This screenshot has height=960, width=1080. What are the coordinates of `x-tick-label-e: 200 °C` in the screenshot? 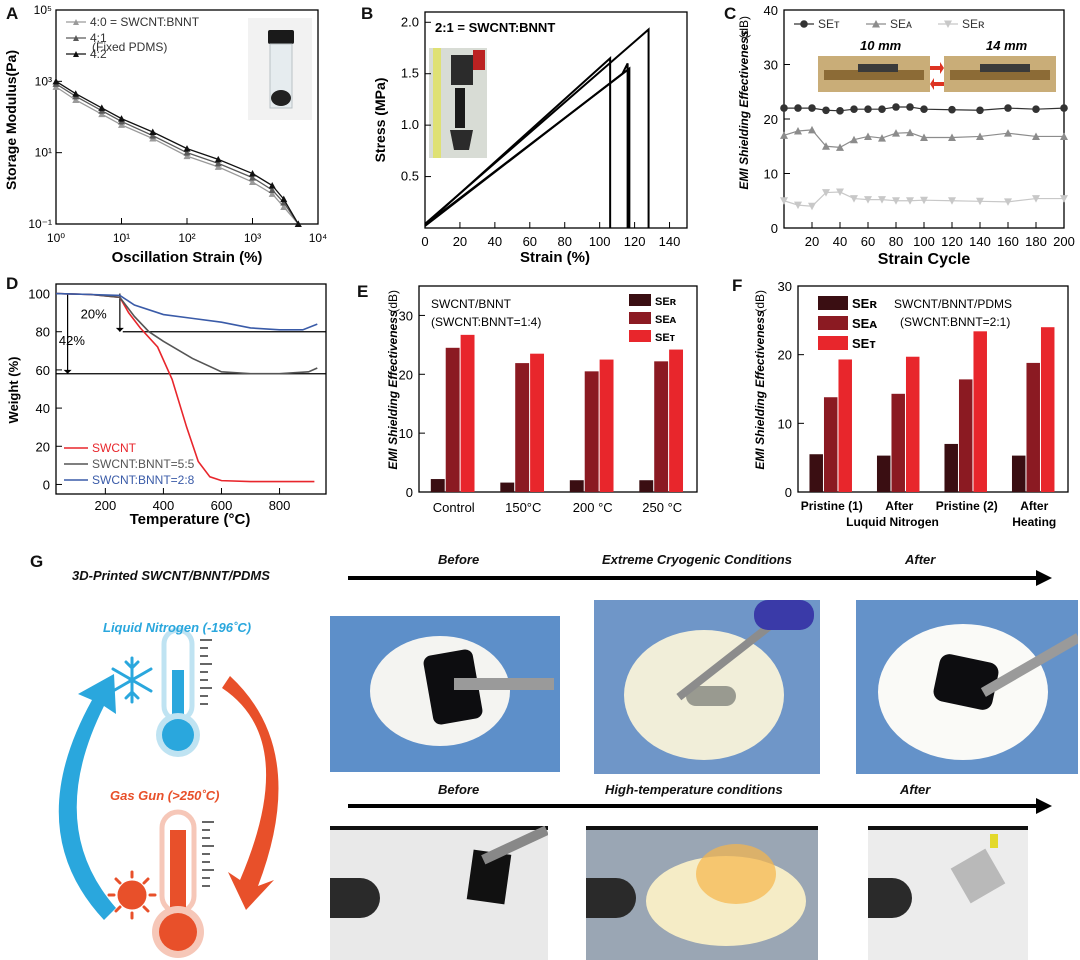 It's located at (593, 507).